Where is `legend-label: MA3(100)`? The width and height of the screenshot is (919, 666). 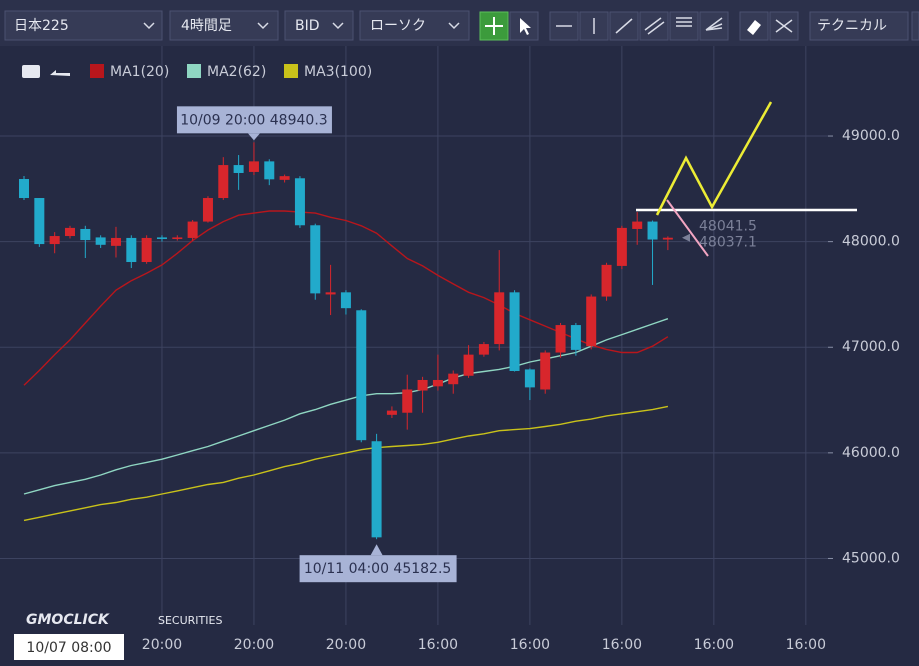 legend-label: MA3(100) is located at coordinates (338, 72).